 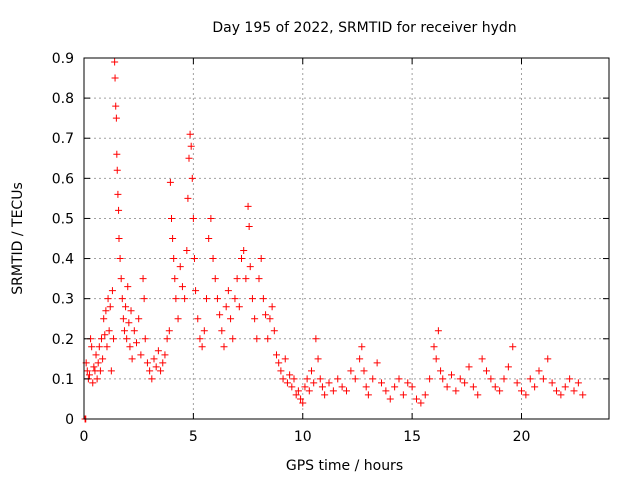 What do you see at coordinates (412, 437) in the screenshot?
I see `x-tick-label: 15` at bounding box center [412, 437].